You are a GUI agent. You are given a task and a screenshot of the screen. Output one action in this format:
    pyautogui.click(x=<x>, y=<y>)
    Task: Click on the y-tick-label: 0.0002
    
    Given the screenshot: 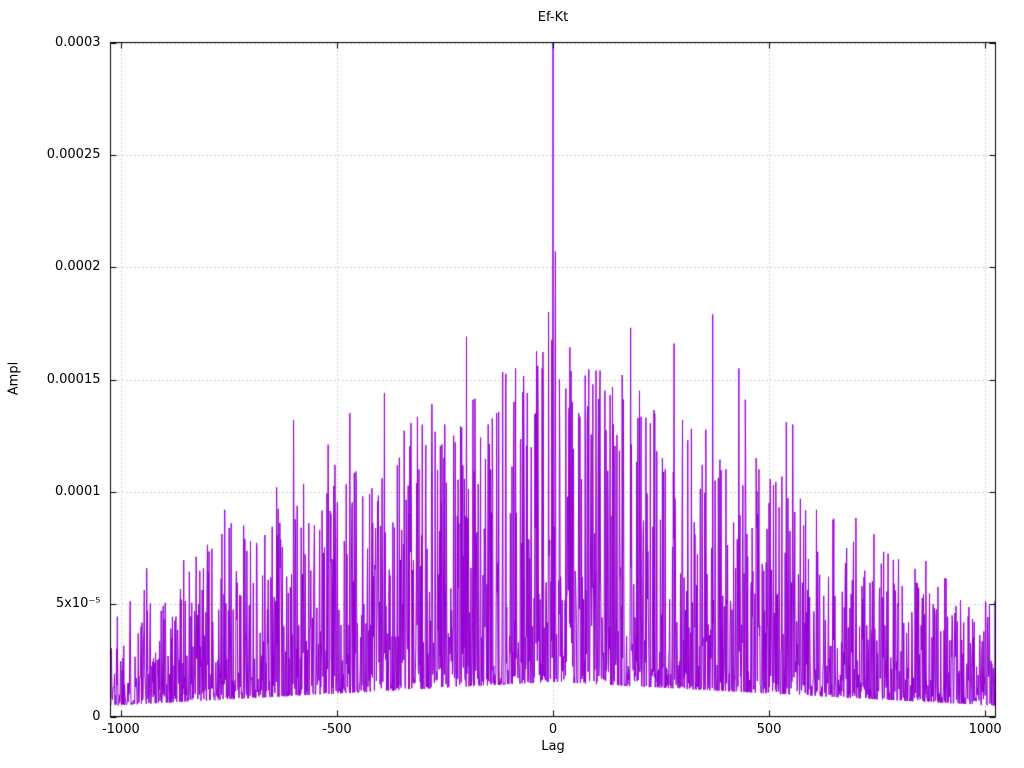 What is the action you would take?
    pyautogui.click(x=78, y=267)
    